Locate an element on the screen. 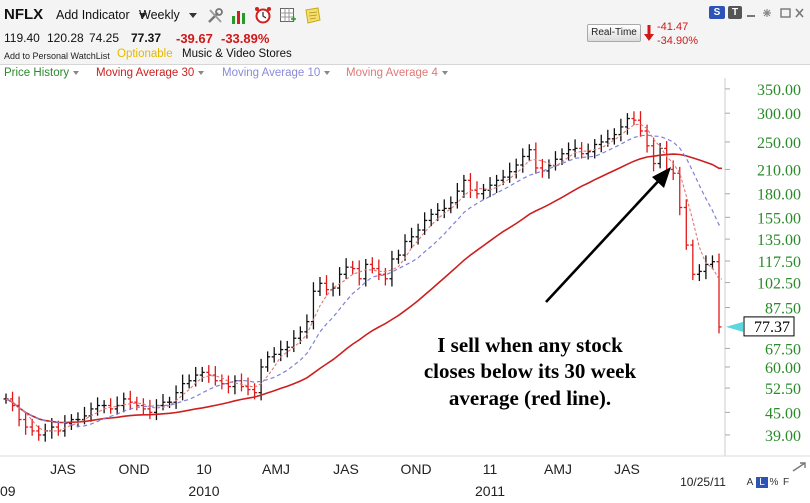  quote-open: 119.40 is located at coordinates (22, 38).